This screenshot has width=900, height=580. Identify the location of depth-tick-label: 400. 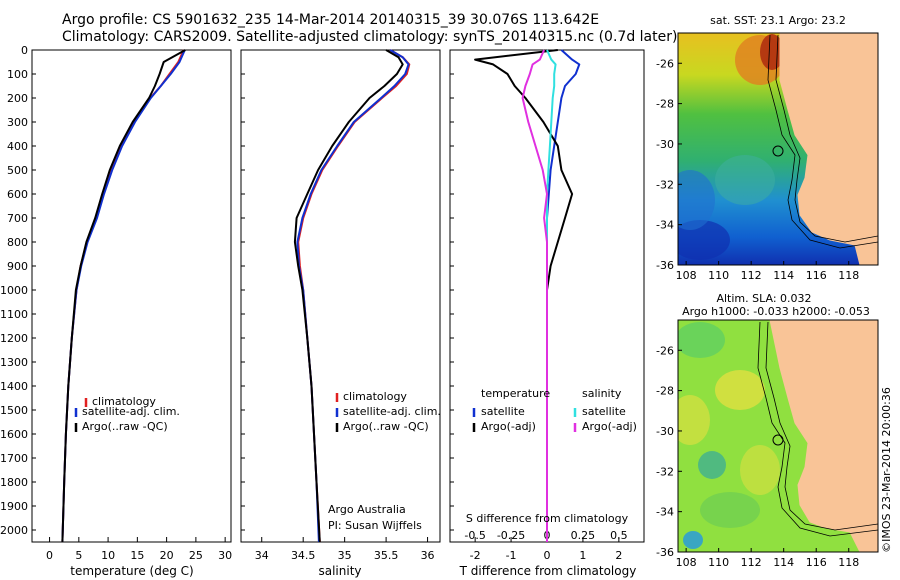
(17, 146).